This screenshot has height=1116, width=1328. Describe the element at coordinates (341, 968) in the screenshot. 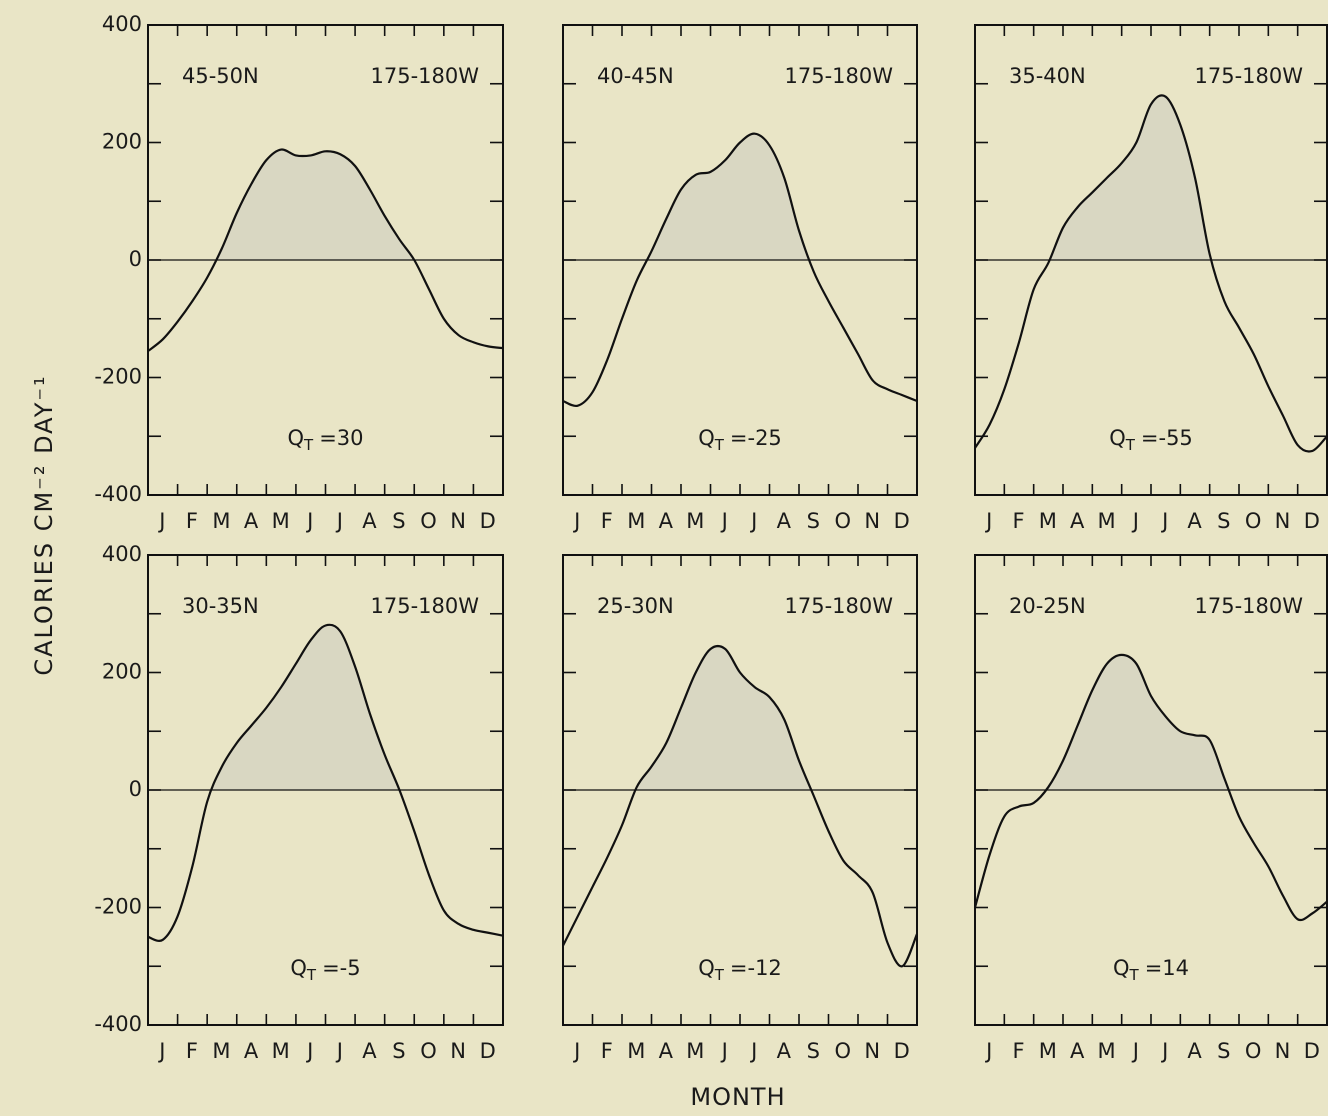

I see `annotation-label: =-5` at that location.